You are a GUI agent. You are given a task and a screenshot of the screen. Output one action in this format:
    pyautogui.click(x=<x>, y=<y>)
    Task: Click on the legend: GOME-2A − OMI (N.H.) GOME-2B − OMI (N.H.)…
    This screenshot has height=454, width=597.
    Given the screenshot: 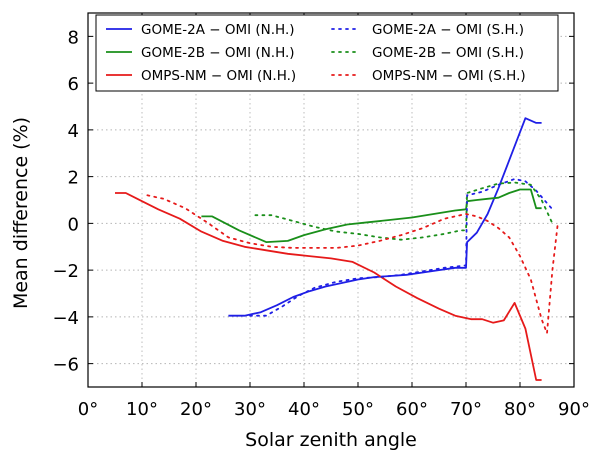 What is the action you would take?
    pyautogui.click(x=327, y=53)
    